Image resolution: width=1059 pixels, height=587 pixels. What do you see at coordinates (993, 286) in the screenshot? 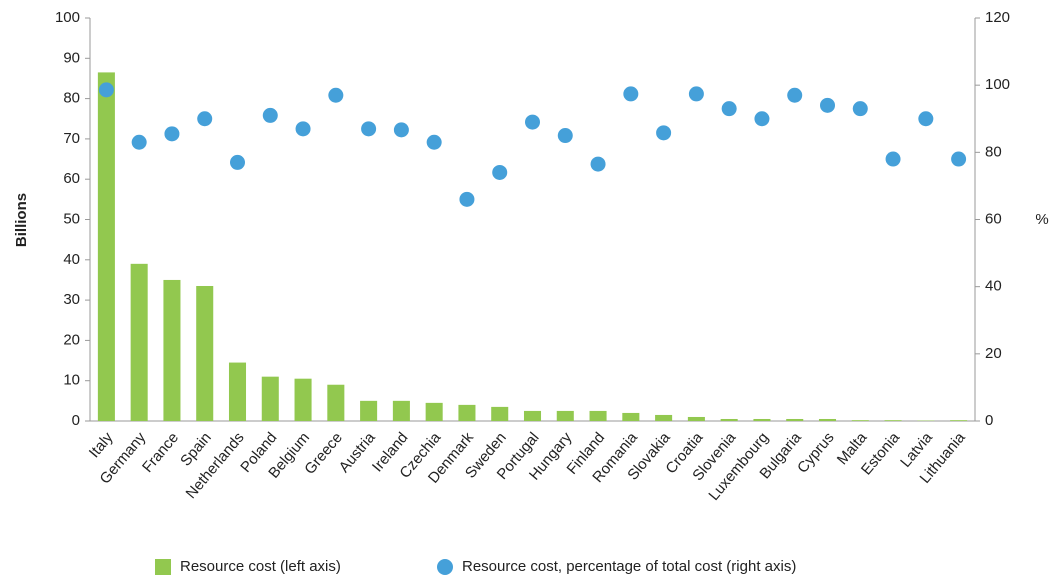
I see `y2-tick-label: 40` at bounding box center [993, 286].